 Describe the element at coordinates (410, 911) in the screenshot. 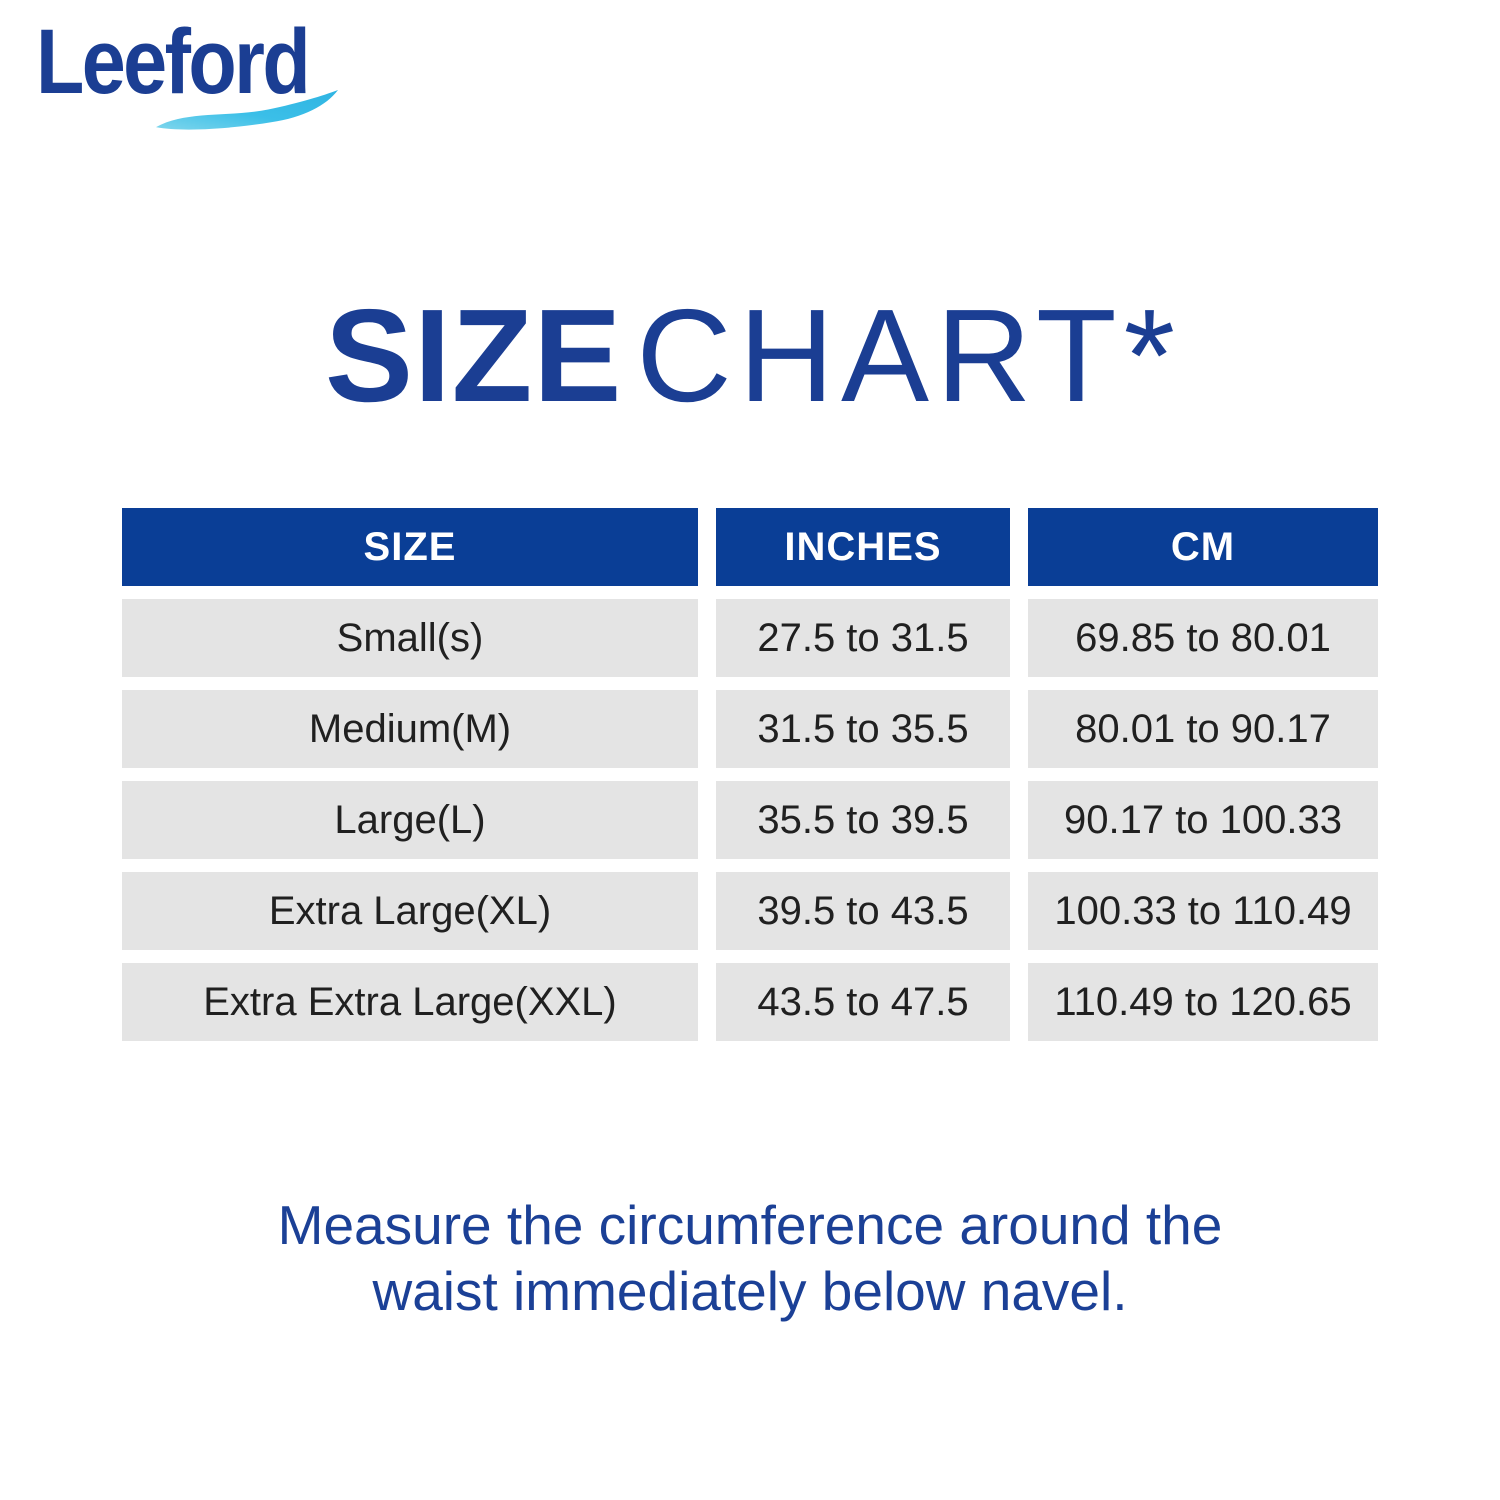

I see `cell-size: Extra Large(XL)` at that location.